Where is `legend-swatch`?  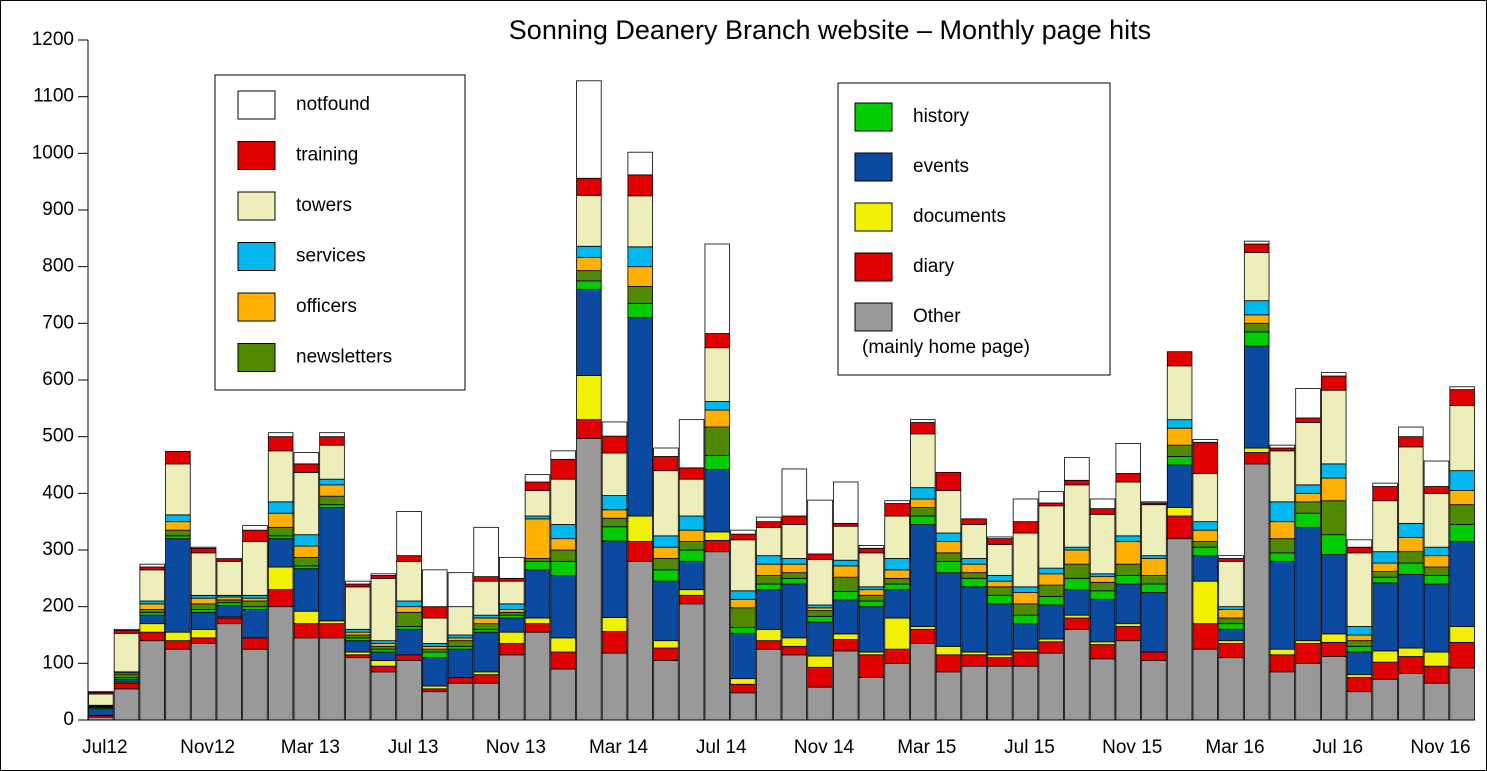 legend-swatch is located at coordinates (873, 267).